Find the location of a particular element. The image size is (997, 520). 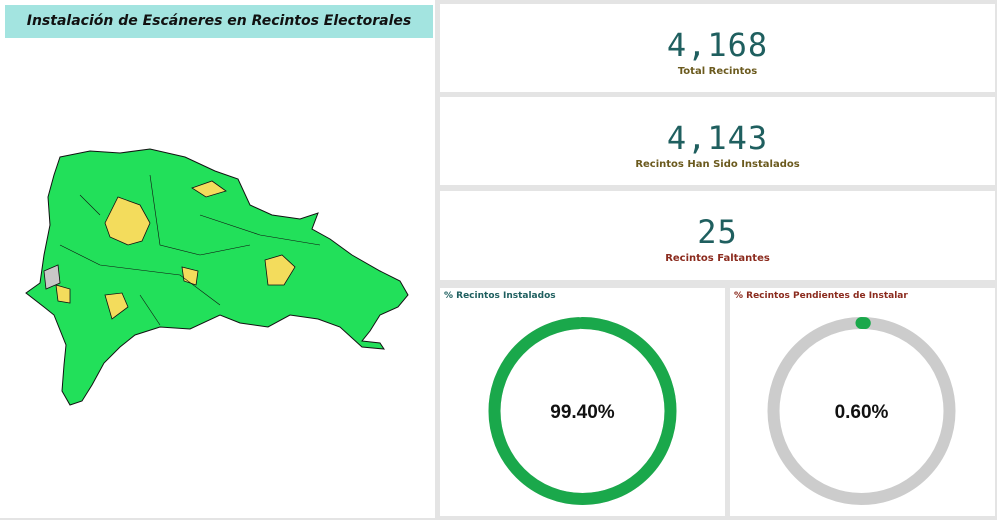

kpi-card: 4,168 Total Recintos is located at coordinates (717, 48).